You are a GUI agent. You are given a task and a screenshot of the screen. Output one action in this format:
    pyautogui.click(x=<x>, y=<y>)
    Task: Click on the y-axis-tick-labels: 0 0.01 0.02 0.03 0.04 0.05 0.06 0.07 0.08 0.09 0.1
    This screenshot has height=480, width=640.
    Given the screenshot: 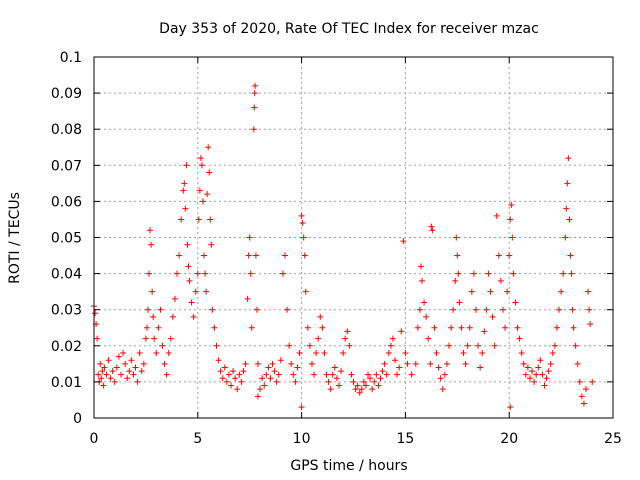 What is the action you would take?
    pyautogui.click(x=66, y=238)
    